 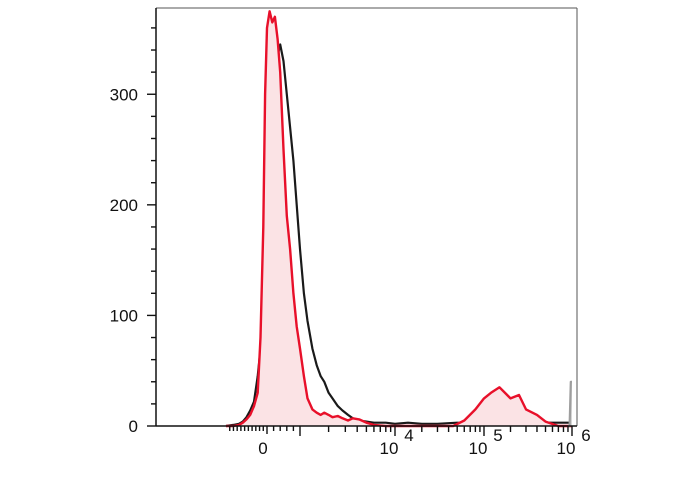 What do you see at coordinates (408, 435) in the screenshot?
I see `x-tick-exponent-4: 4` at bounding box center [408, 435].